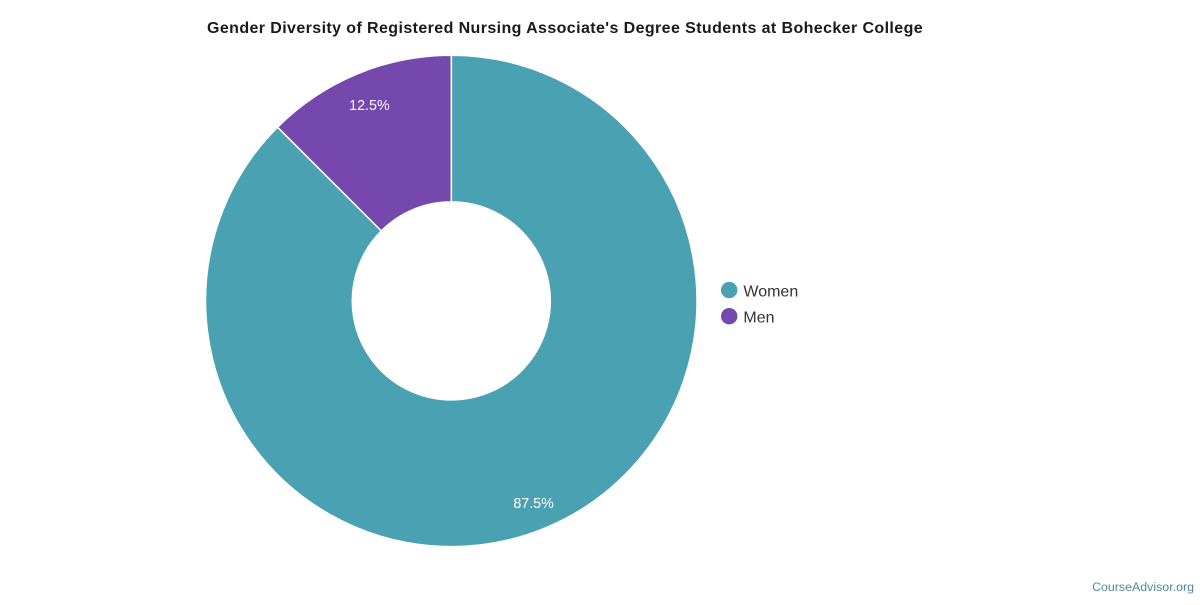  What do you see at coordinates (369, 106) in the screenshot?
I see `svg-text: 12.5%` at bounding box center [369, 106].